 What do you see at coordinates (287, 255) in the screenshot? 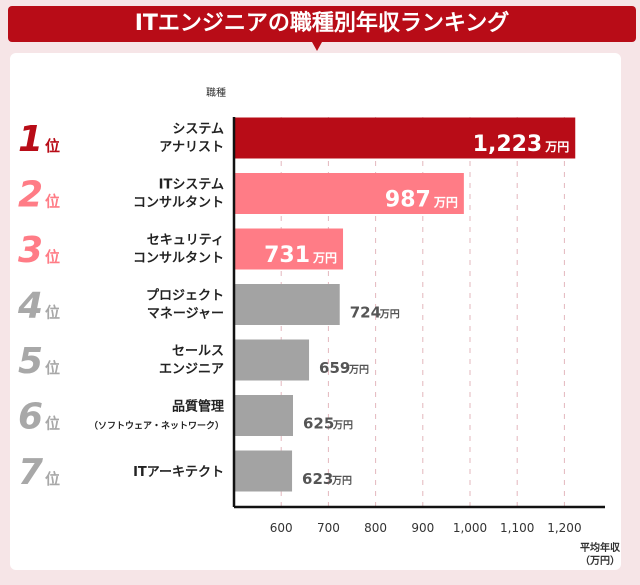
I see `value-label: 731` at bounding box center [287, 255].